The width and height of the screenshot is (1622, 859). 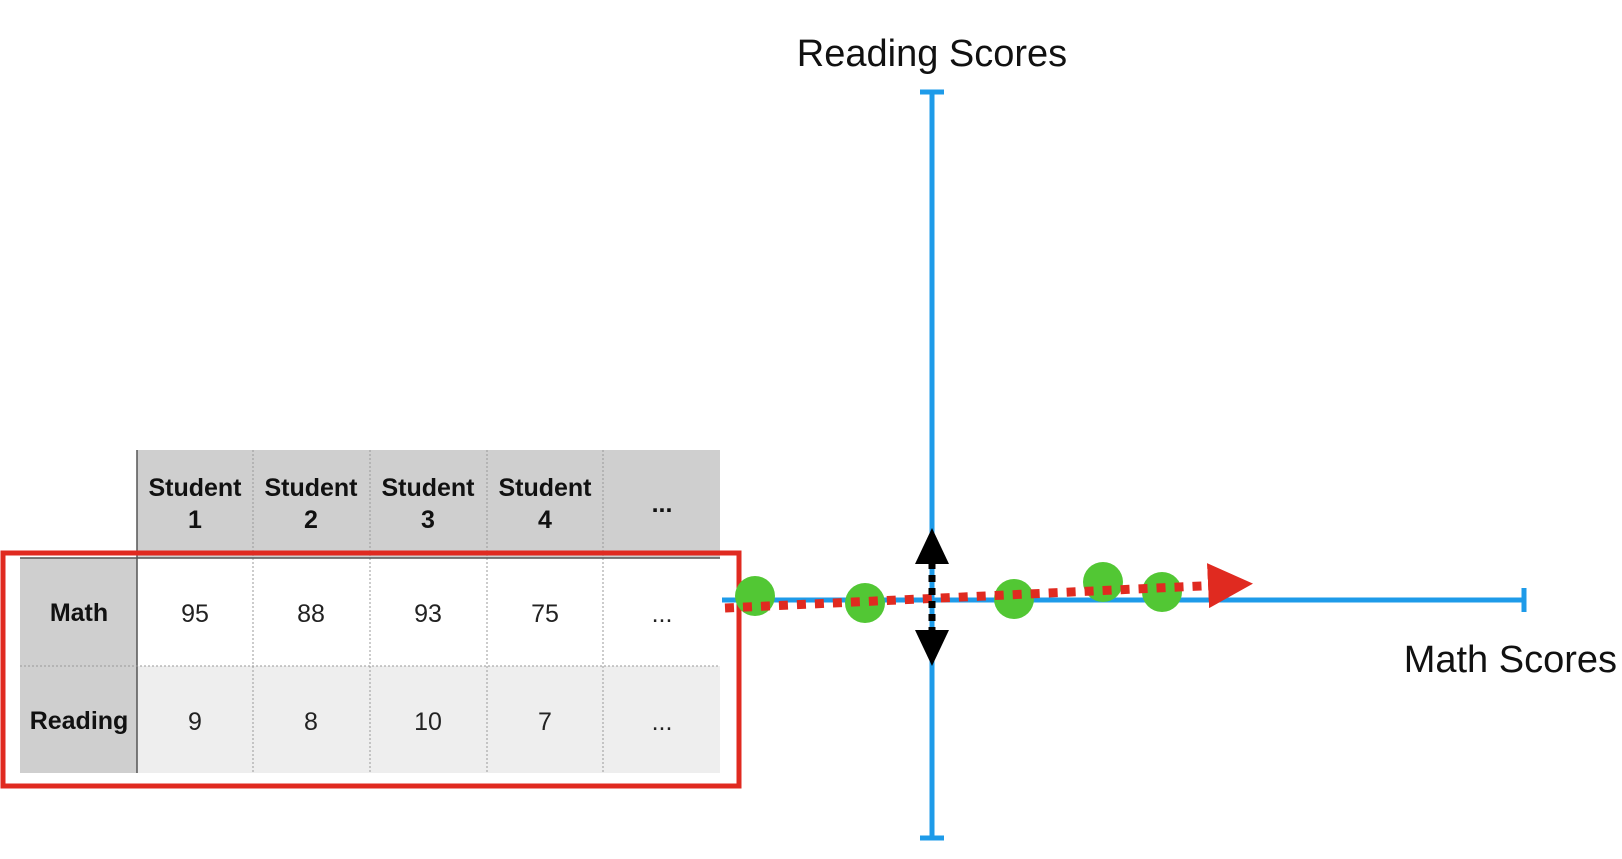 I want to click on table-cell: 9, so click(x=195, y=722).